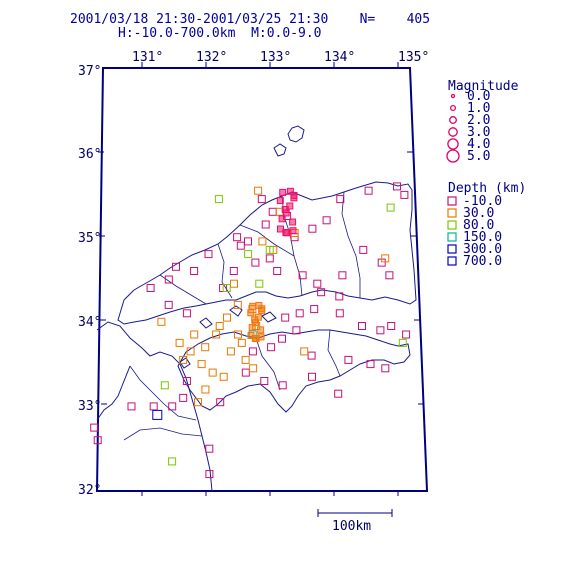 The width and height of the screenshot is (575, 561). What do you see at coordinates (487, 188) in the screenshot?
I see `legend-depth-title: Depth (km)` at bounding box center [487, 188].